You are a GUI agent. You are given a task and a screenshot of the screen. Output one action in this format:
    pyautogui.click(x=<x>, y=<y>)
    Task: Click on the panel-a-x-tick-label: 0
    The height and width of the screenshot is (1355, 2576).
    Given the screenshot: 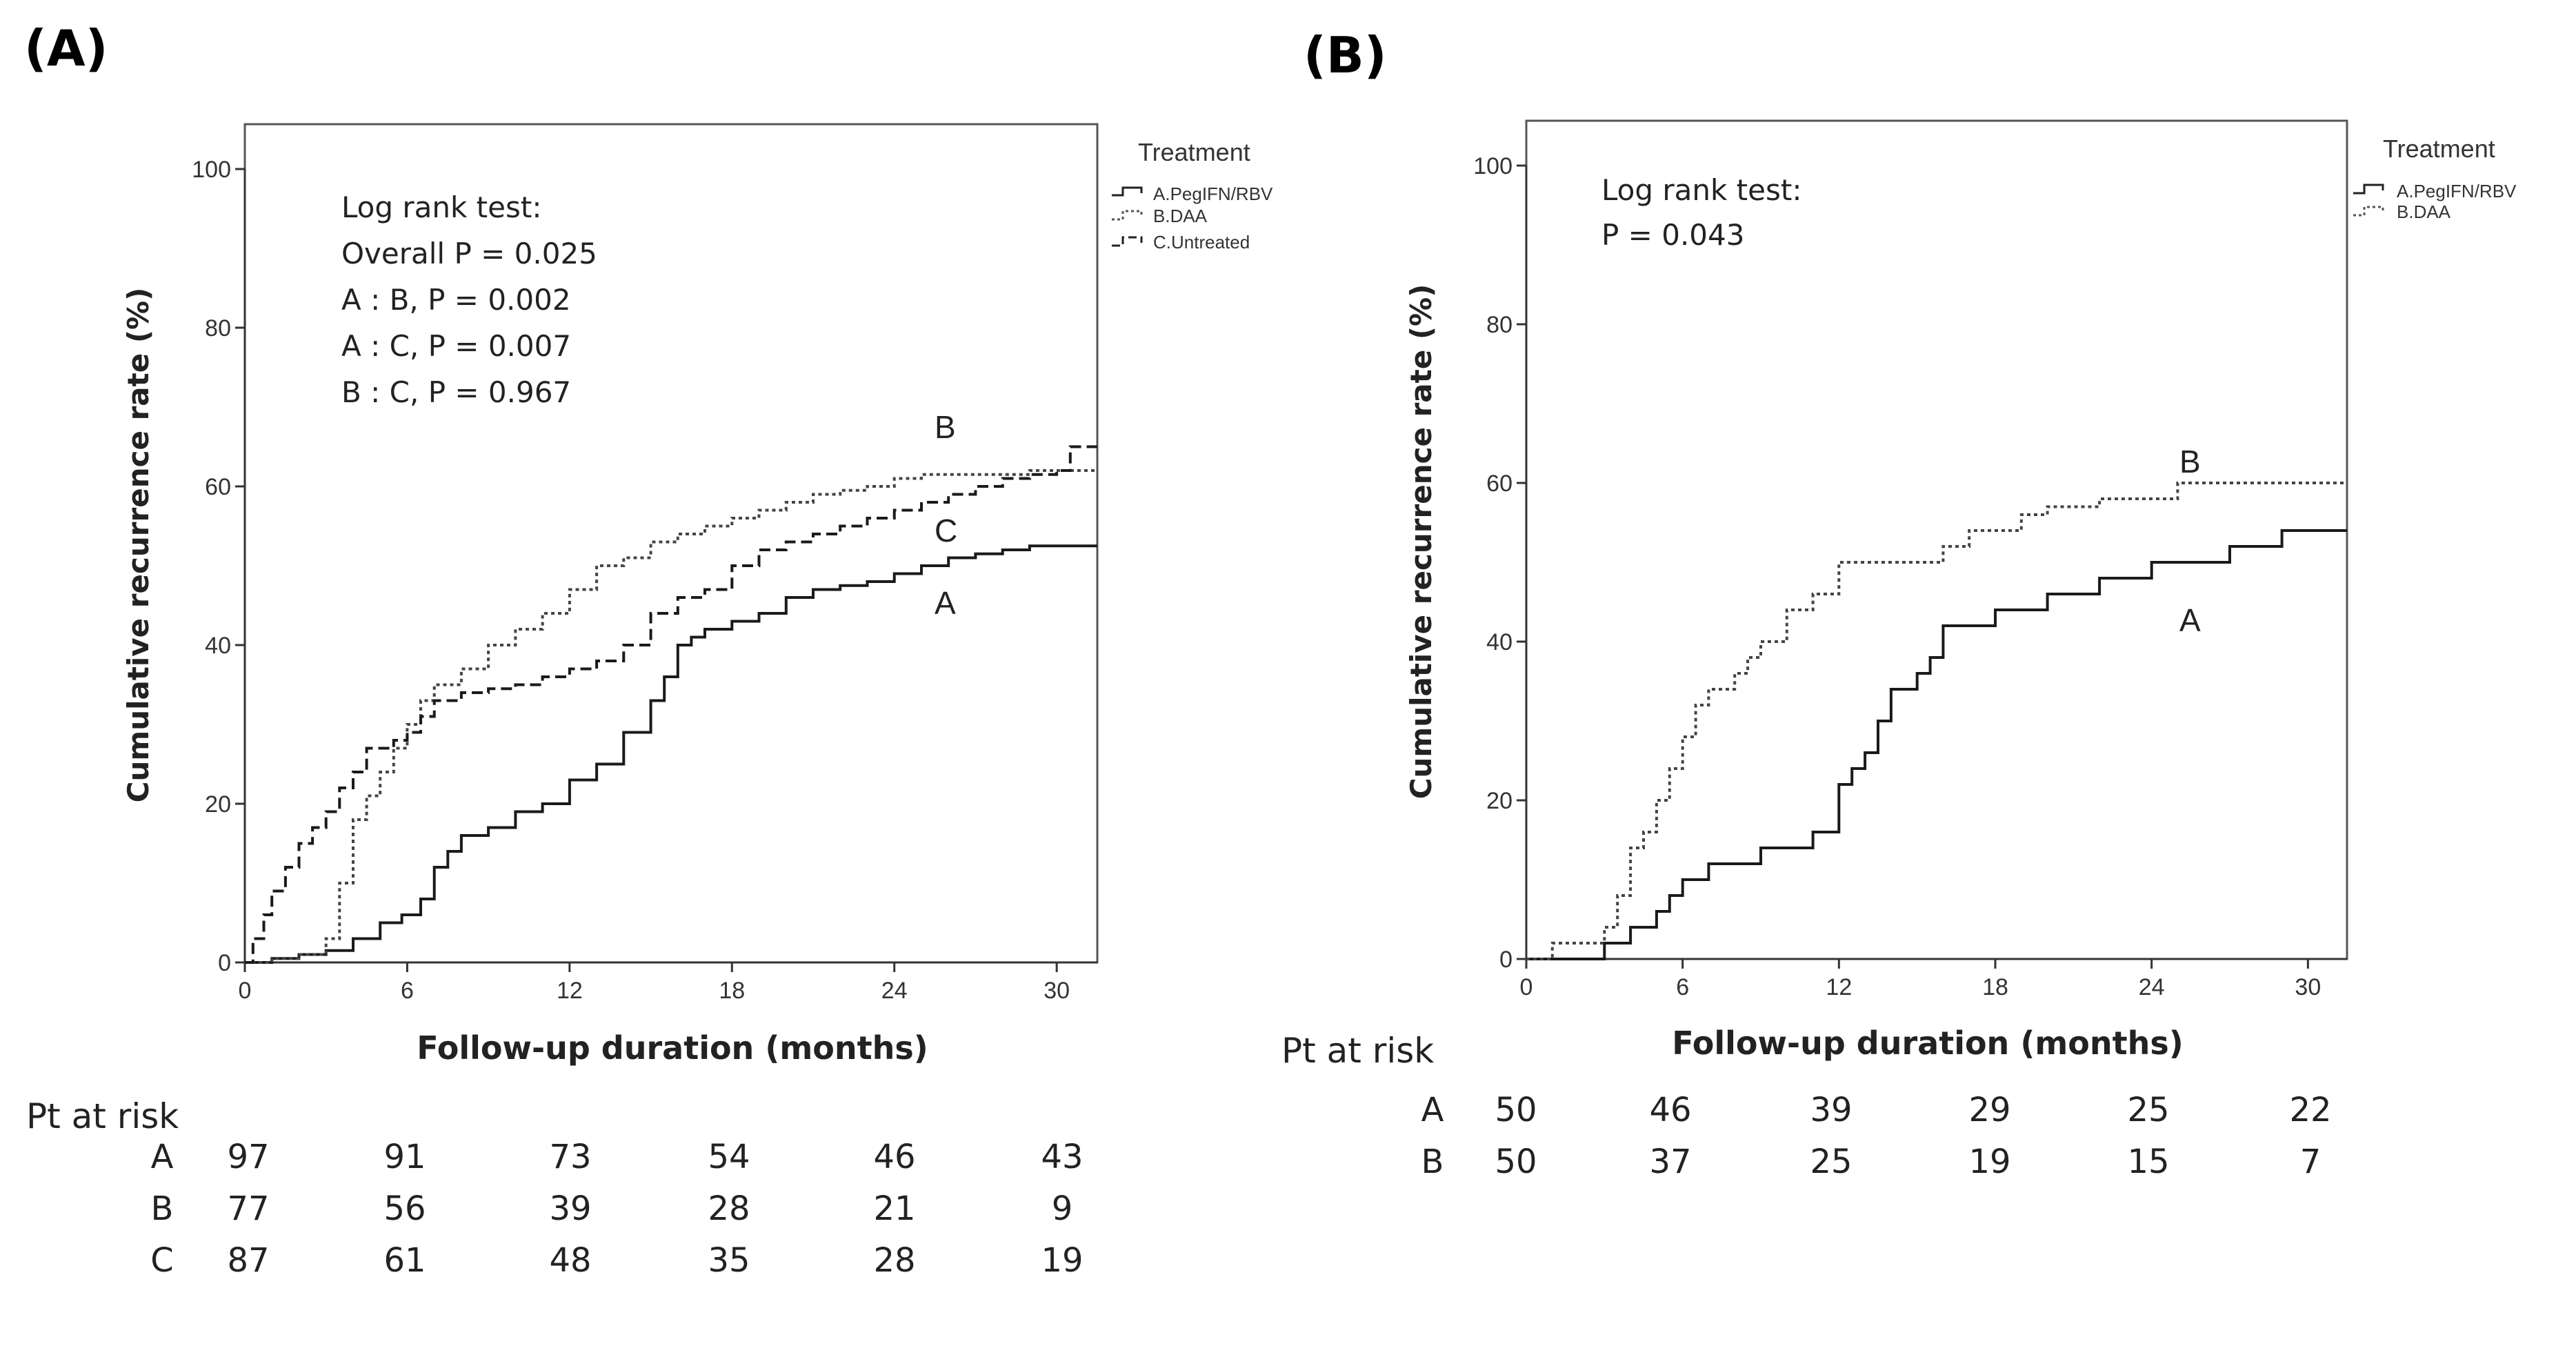 What is the action you would take?
    pyautogui.click(x=245, y=991)
    